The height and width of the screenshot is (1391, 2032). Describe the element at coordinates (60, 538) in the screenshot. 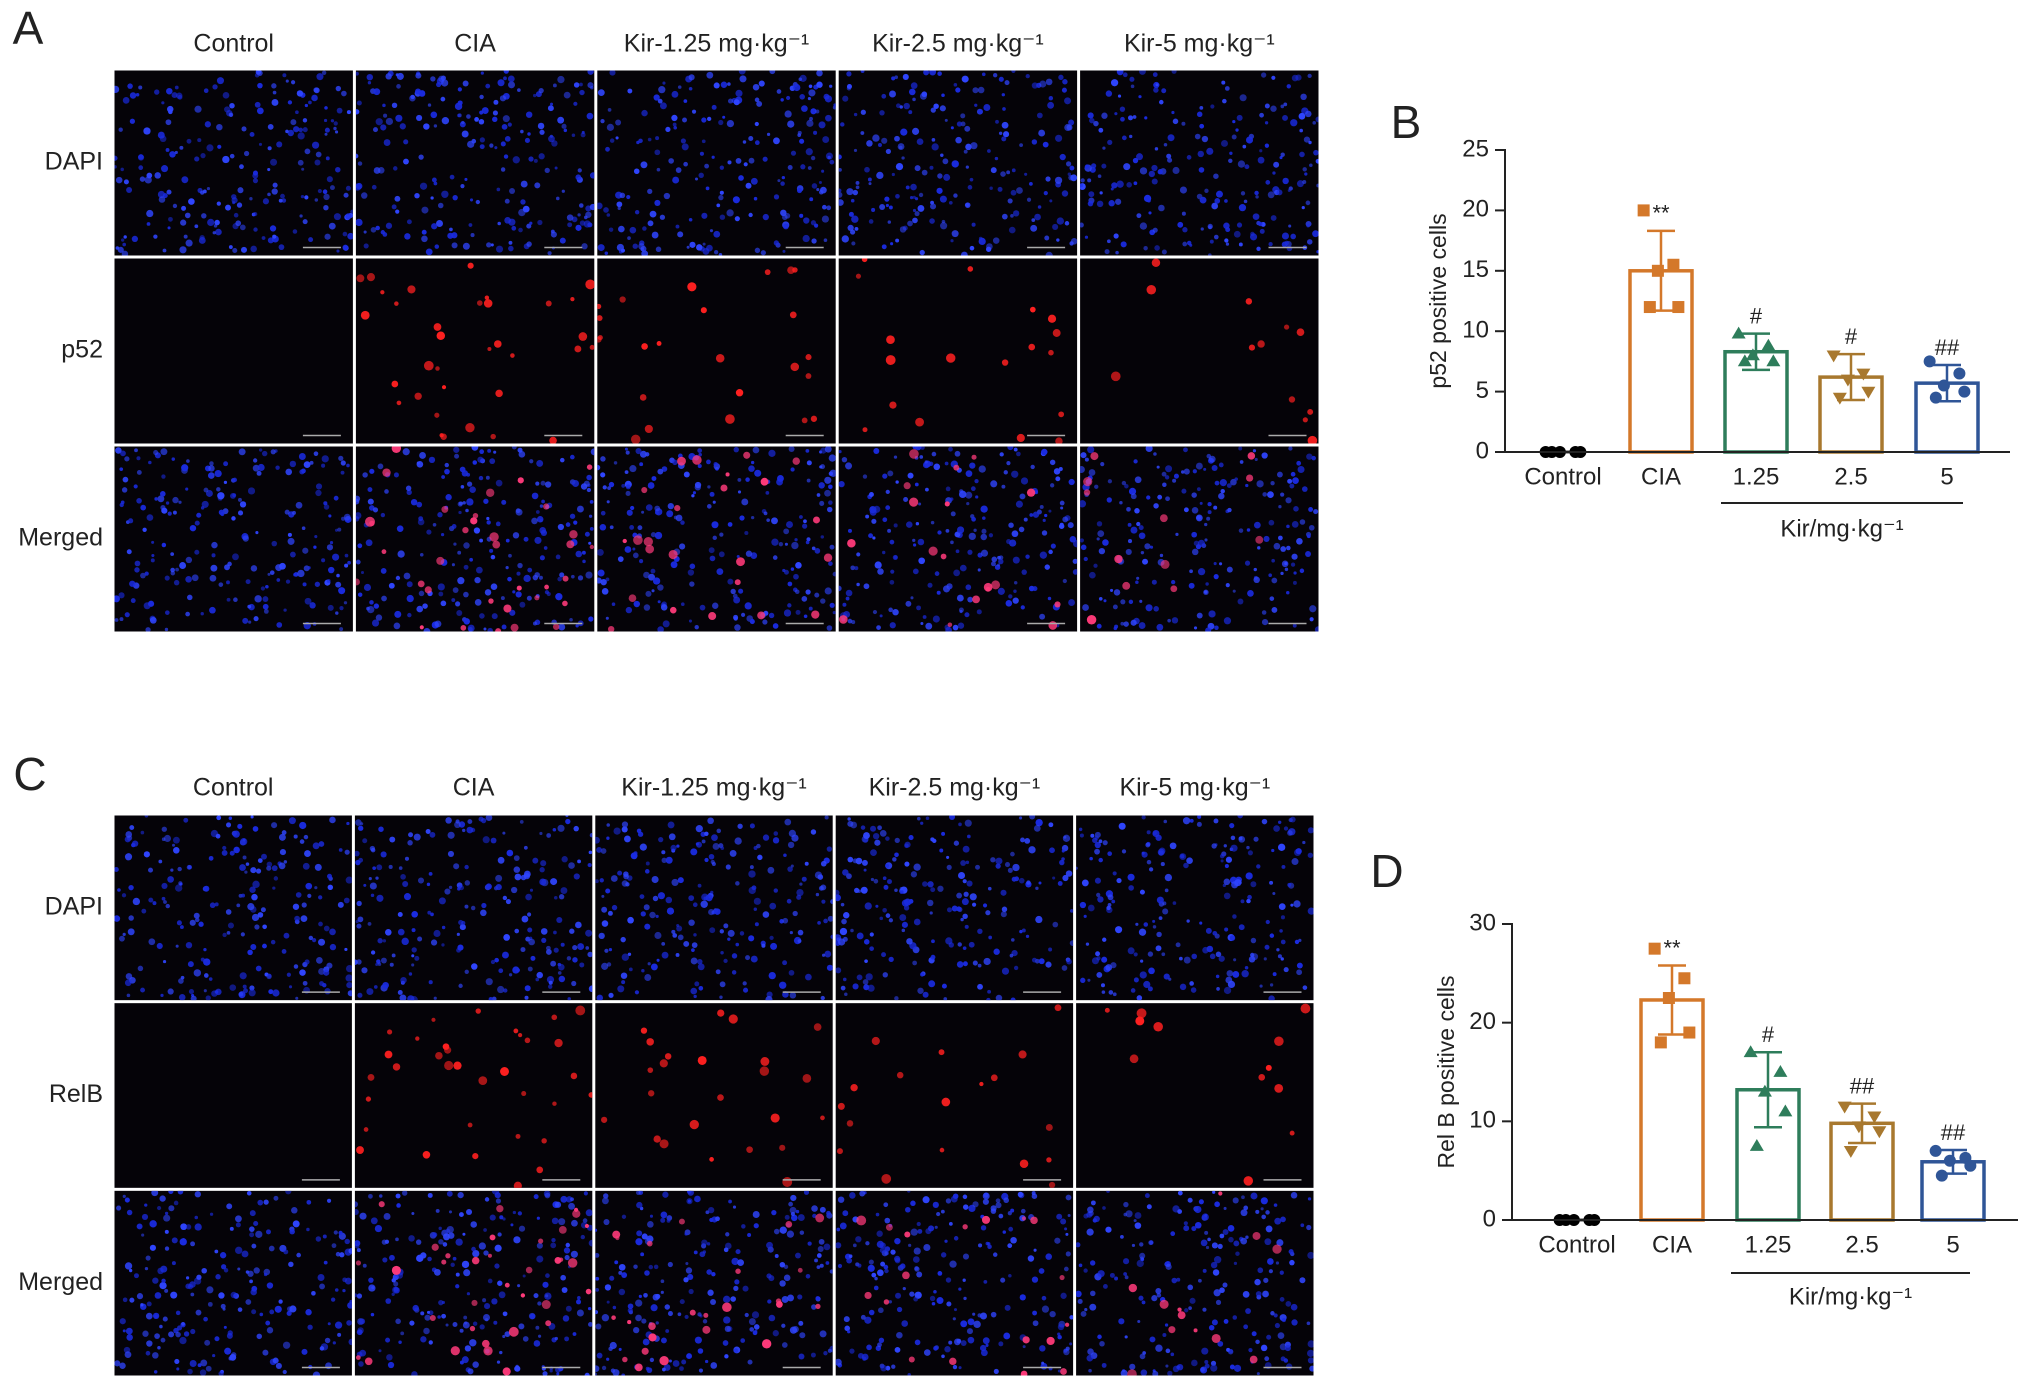

I see `row-label: Merged` at that location.